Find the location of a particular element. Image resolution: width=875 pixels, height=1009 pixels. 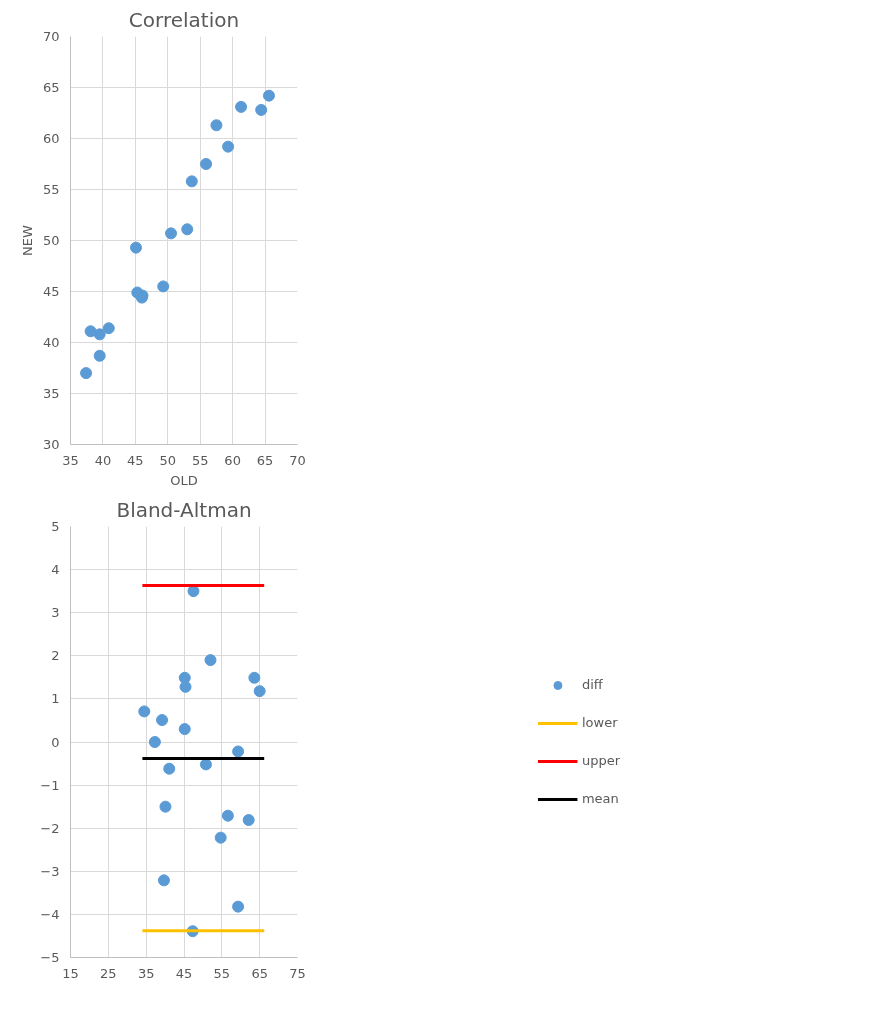

y-tick-label: 2 is located at coordinates (55, 656).